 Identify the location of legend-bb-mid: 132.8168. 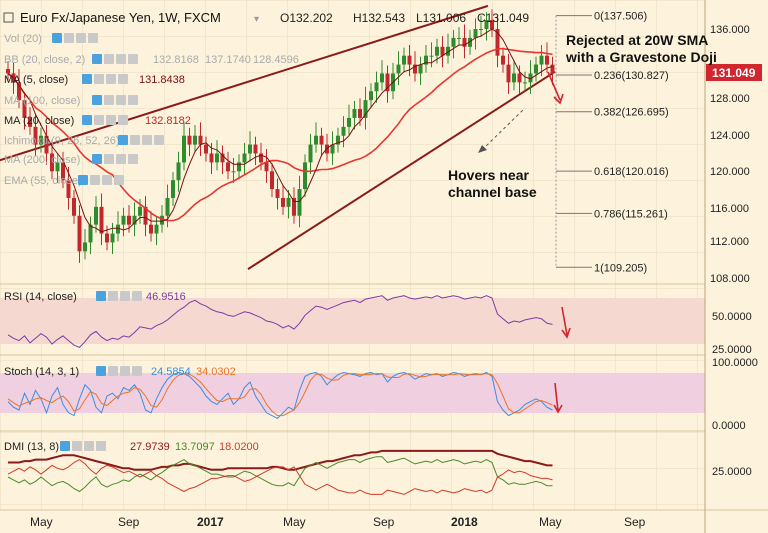
(176, 60).